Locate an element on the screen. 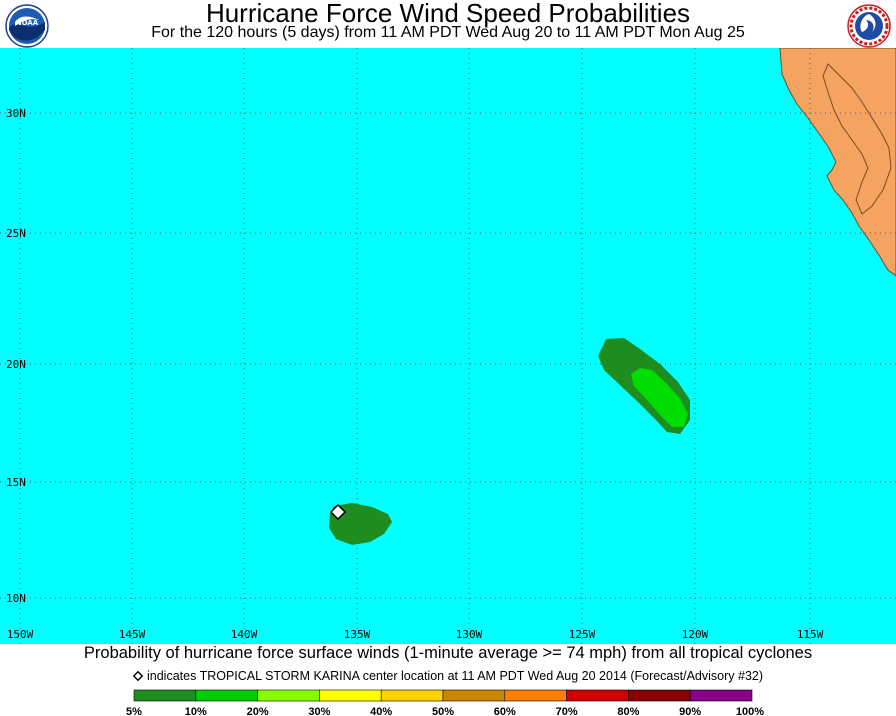  latitude-label: 30N is located at coordinates (16, 113).